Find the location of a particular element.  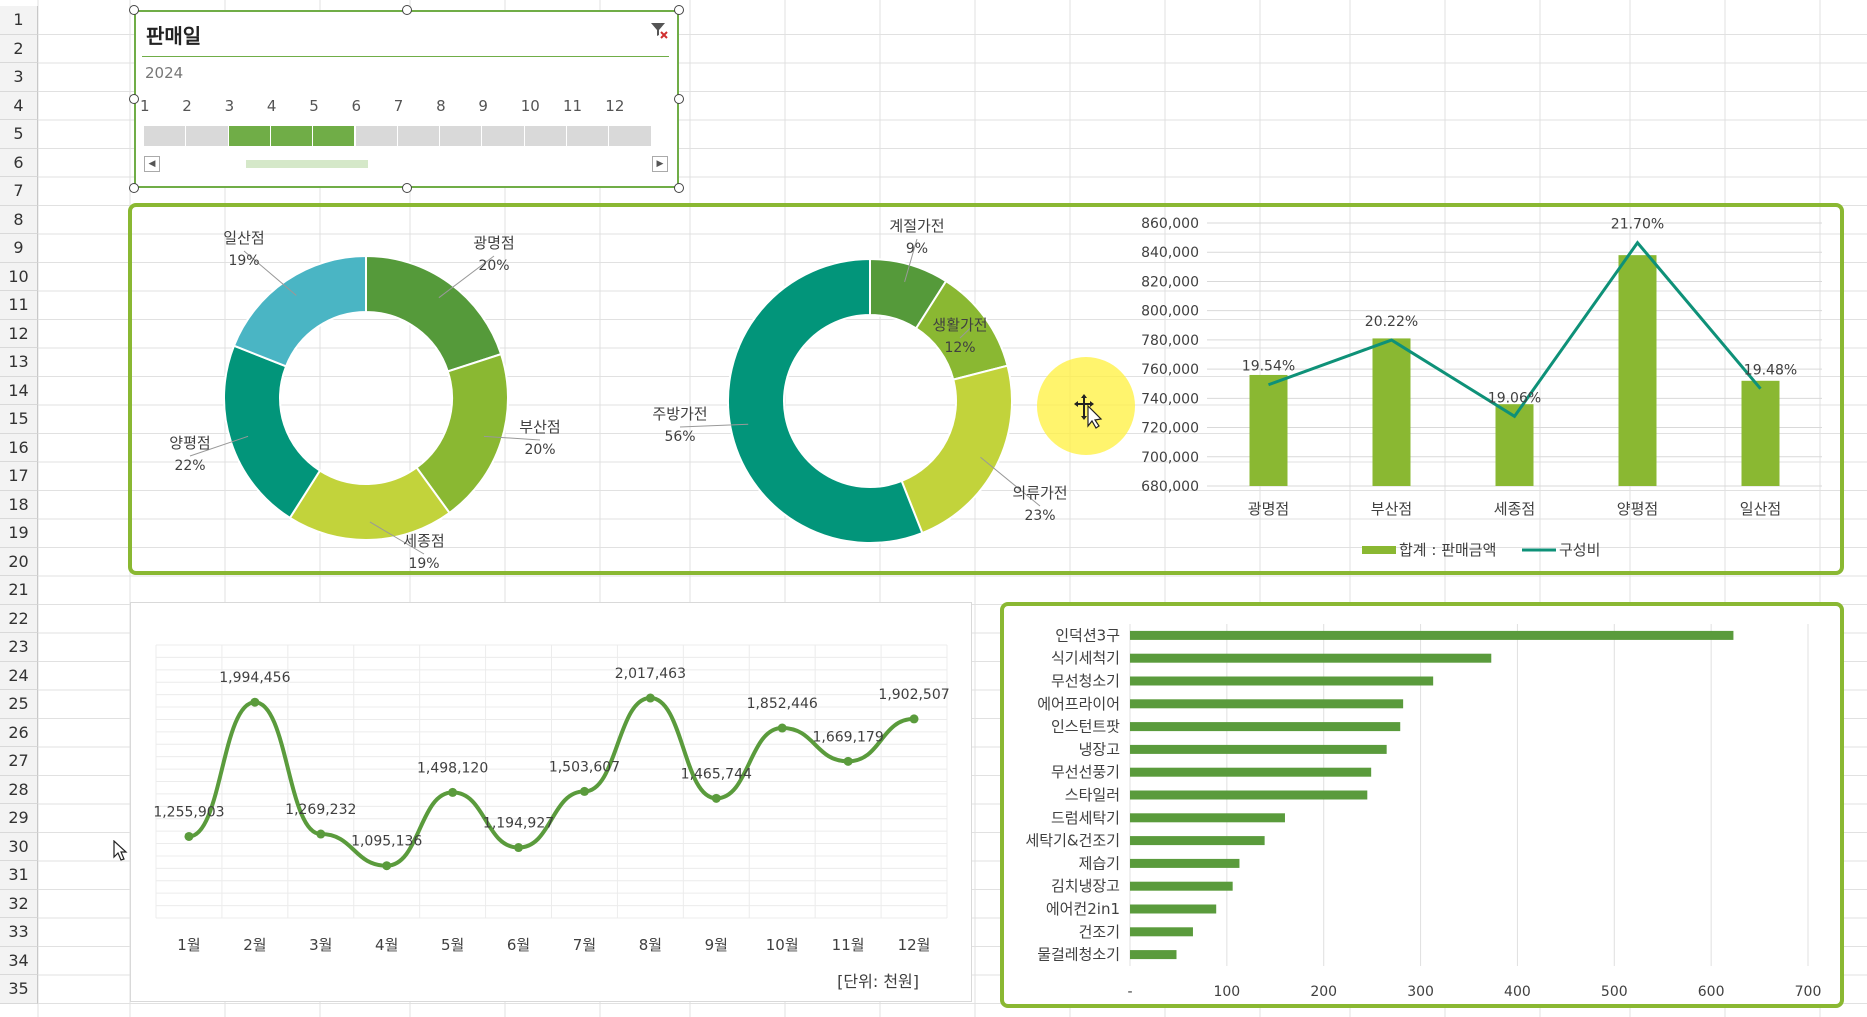

row-header: 7 is located at coordinates (19, 191).